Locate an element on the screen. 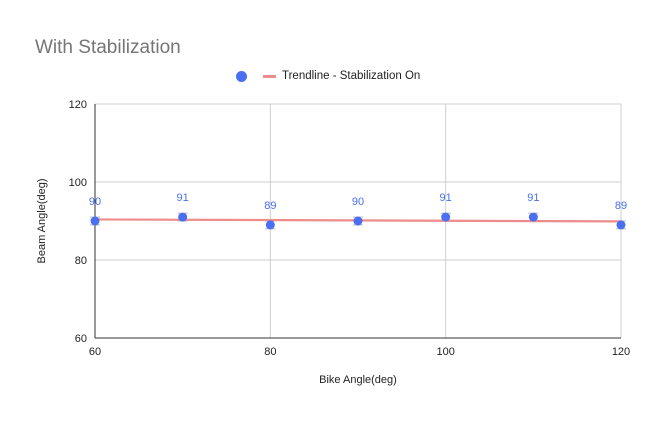  x-tick-label: 80 is located at coordinates (270, 352).